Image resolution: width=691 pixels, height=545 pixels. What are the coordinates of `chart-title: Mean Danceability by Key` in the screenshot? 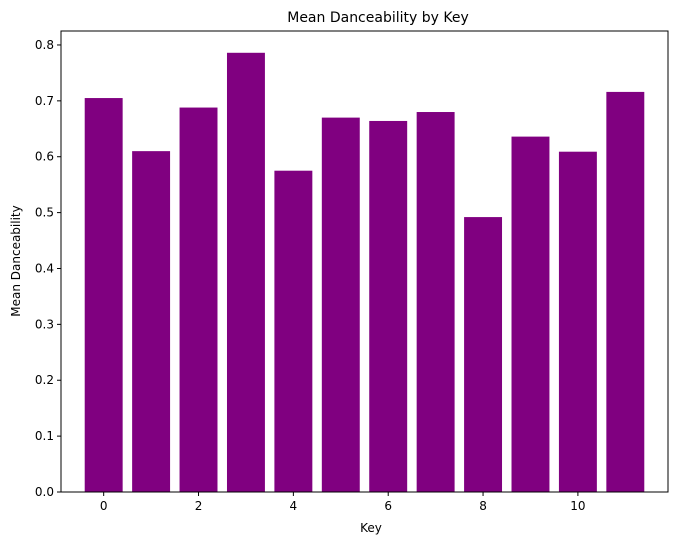 It's located at (378, 18).